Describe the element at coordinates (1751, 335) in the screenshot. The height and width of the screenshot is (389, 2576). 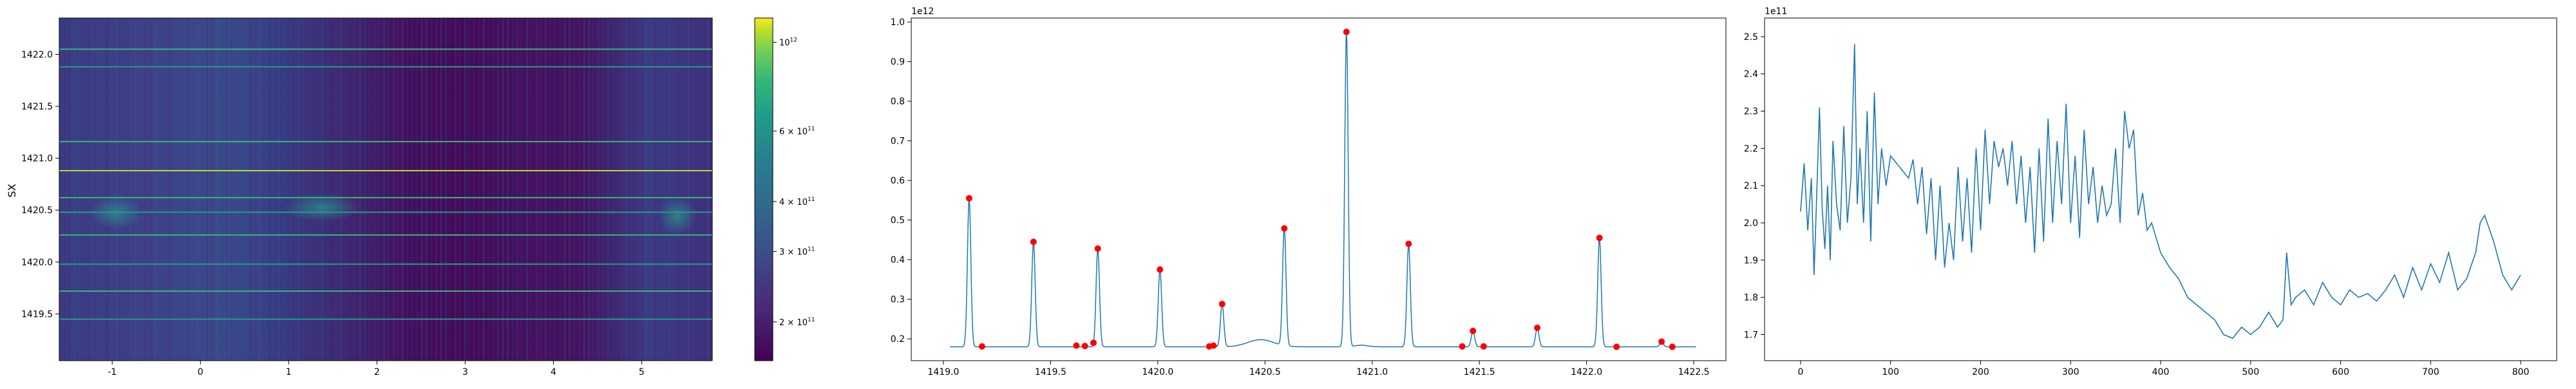
I see `signal-y-tick-label: 1.7` at that location.